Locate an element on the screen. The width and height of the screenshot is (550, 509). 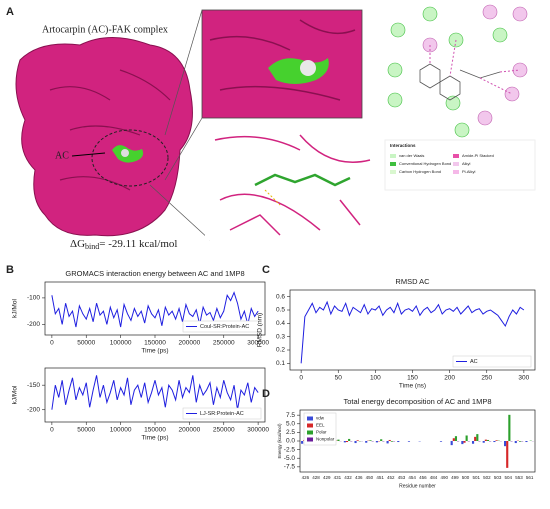
y-tick-label: 0.6 is located at coordinates (280, 296).